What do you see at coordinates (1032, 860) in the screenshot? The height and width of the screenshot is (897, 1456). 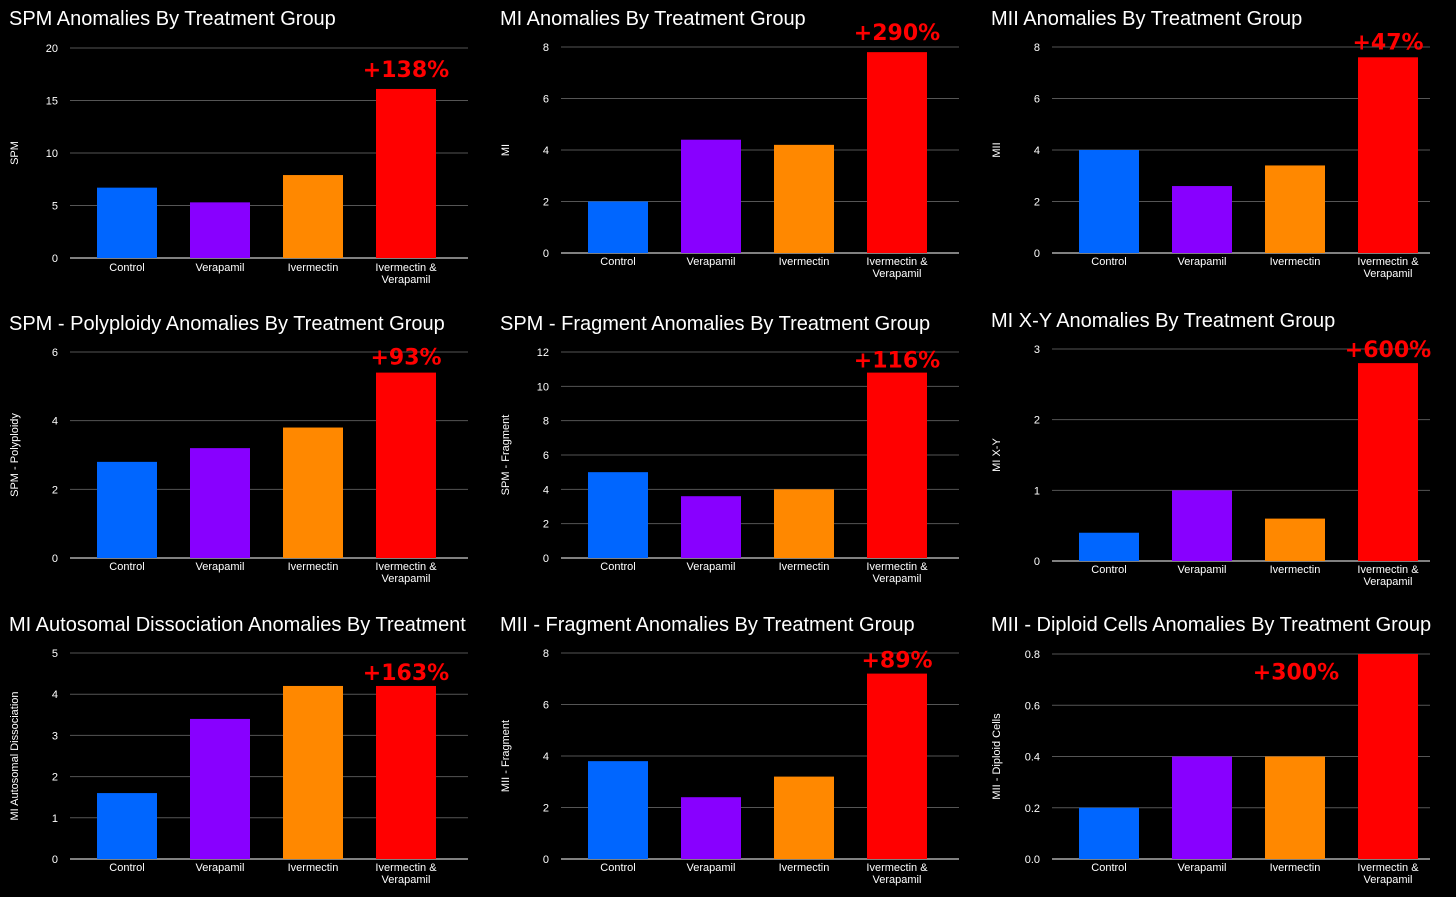 I see `y-tick-label: 0.0` at bounding box center [1032, 860].